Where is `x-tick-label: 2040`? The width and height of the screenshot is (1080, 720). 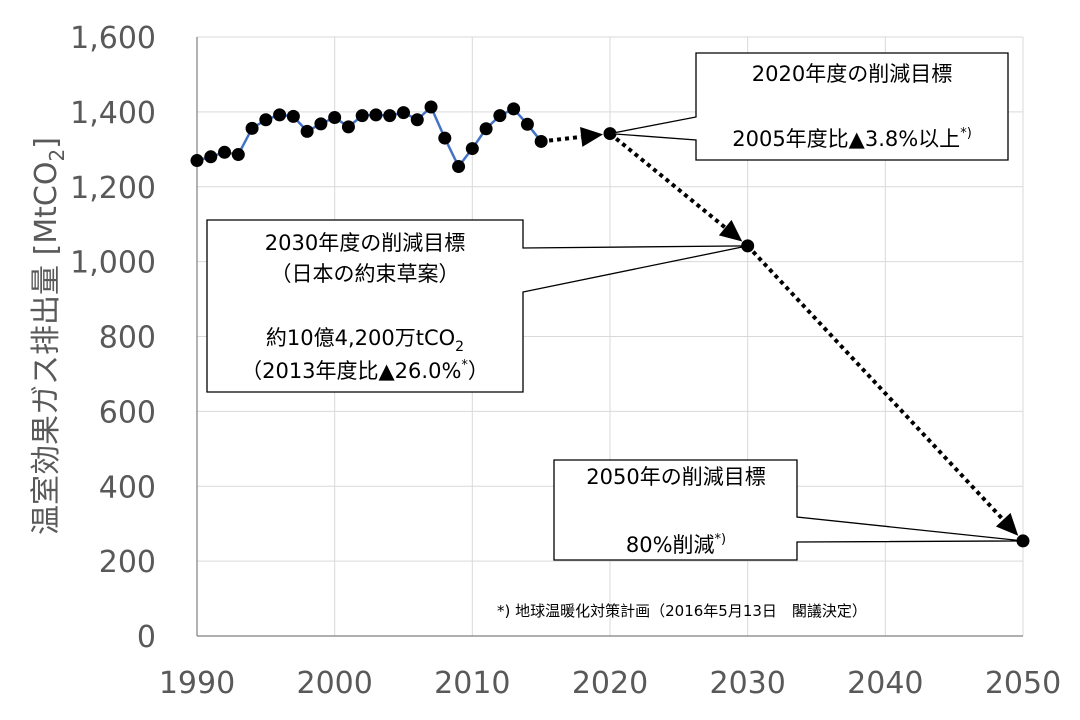
x-tick-label: 2040 is located at coordinates (885, 683).